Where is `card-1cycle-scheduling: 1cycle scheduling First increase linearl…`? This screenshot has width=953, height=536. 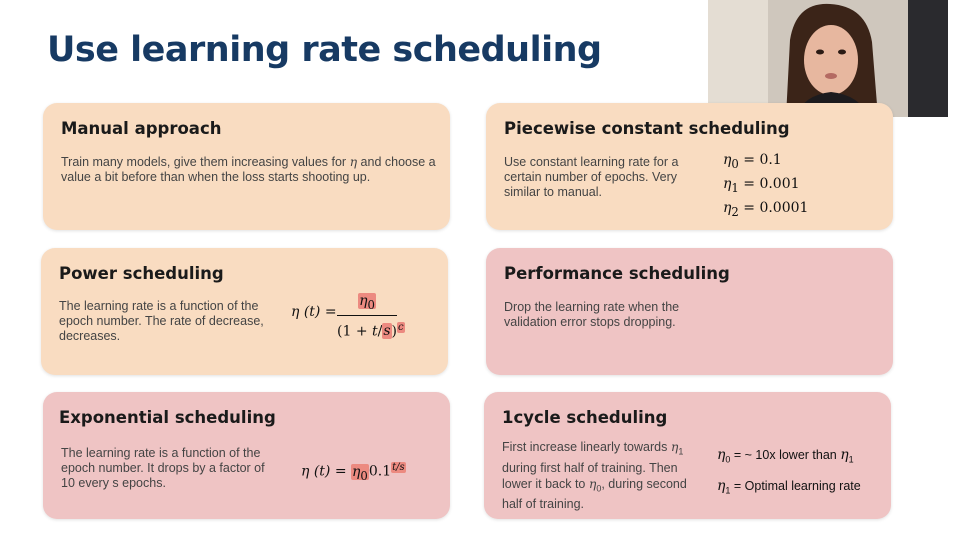 card-1cycle-scheduling: 1cycle scheduling First increase linearl… is located at coordinates (687, 455).